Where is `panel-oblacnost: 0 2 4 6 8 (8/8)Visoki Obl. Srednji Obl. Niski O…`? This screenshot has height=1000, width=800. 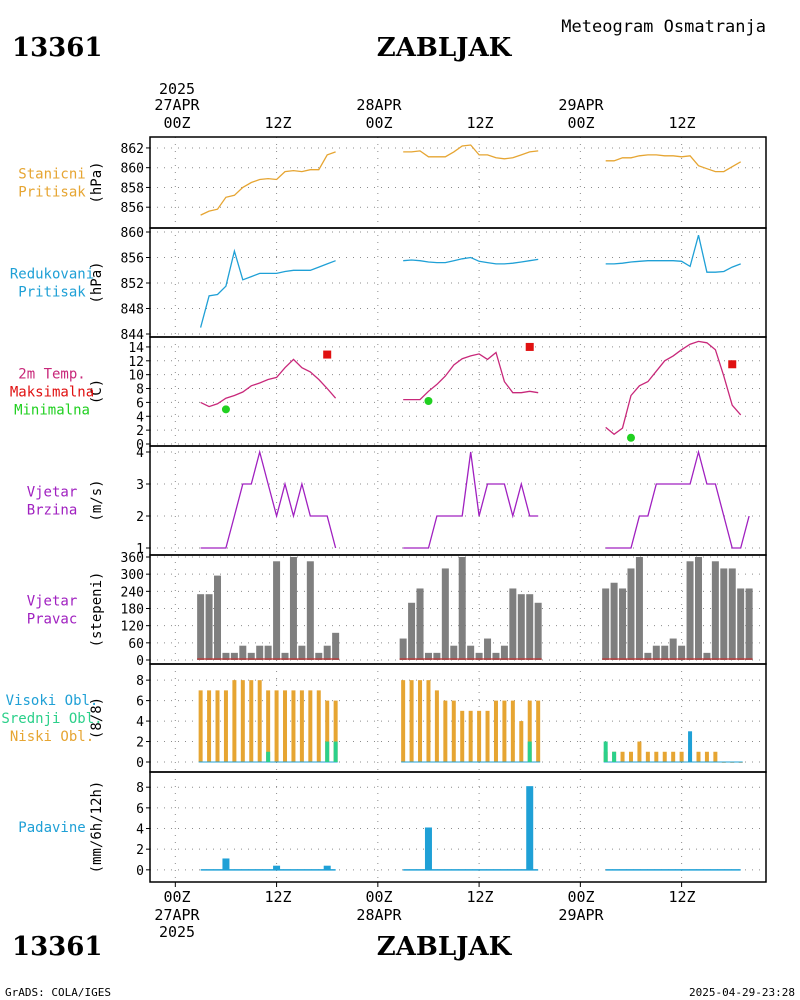 panel-oblacnost: 0 2 4 6 8 (8/8)Visoki Obl. Srednji Obl. Niski O… is located at coordinates (384, 718).